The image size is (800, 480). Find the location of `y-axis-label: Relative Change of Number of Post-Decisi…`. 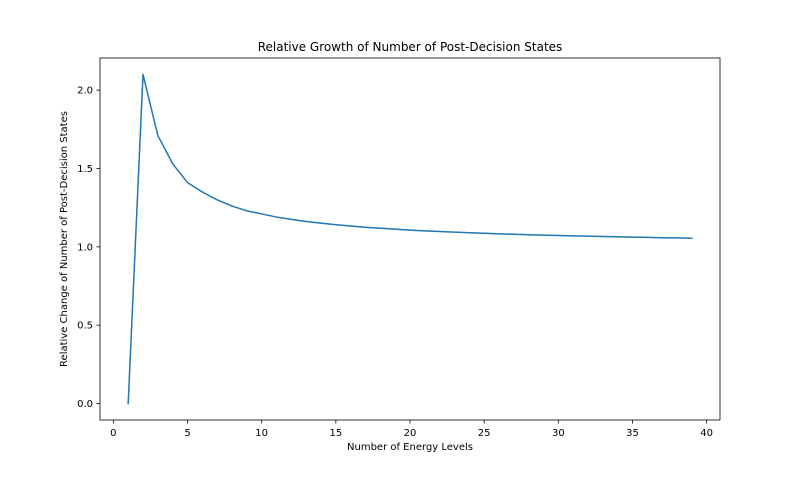

y-axis-label: Relative Change of Number of Post-Decisi… is located at coordinates (64, 239).